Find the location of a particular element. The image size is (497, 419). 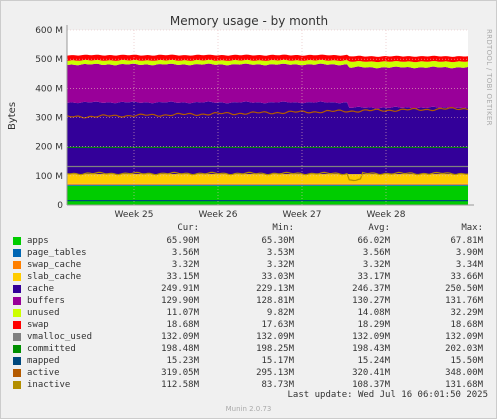

x-tick-label: Week 27 is located at coordinates (302, 215).